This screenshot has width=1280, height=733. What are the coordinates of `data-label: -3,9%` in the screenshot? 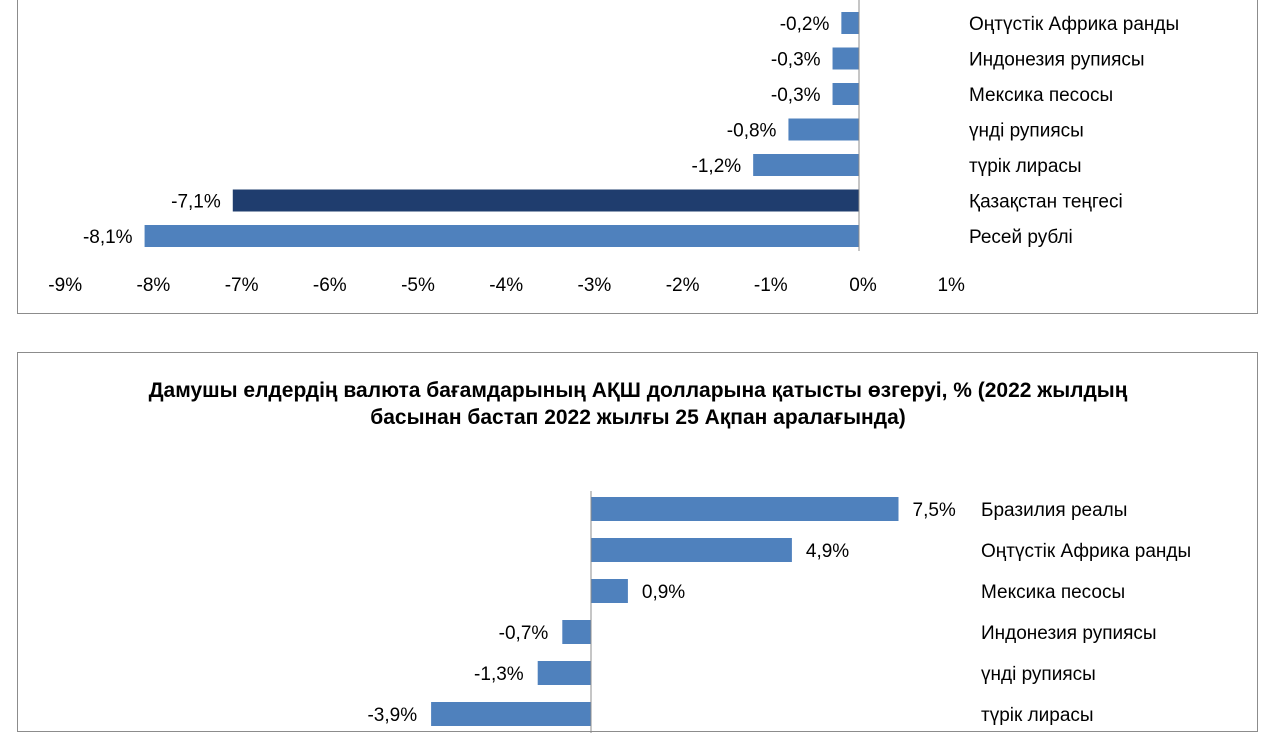 It's located at (392, 715).